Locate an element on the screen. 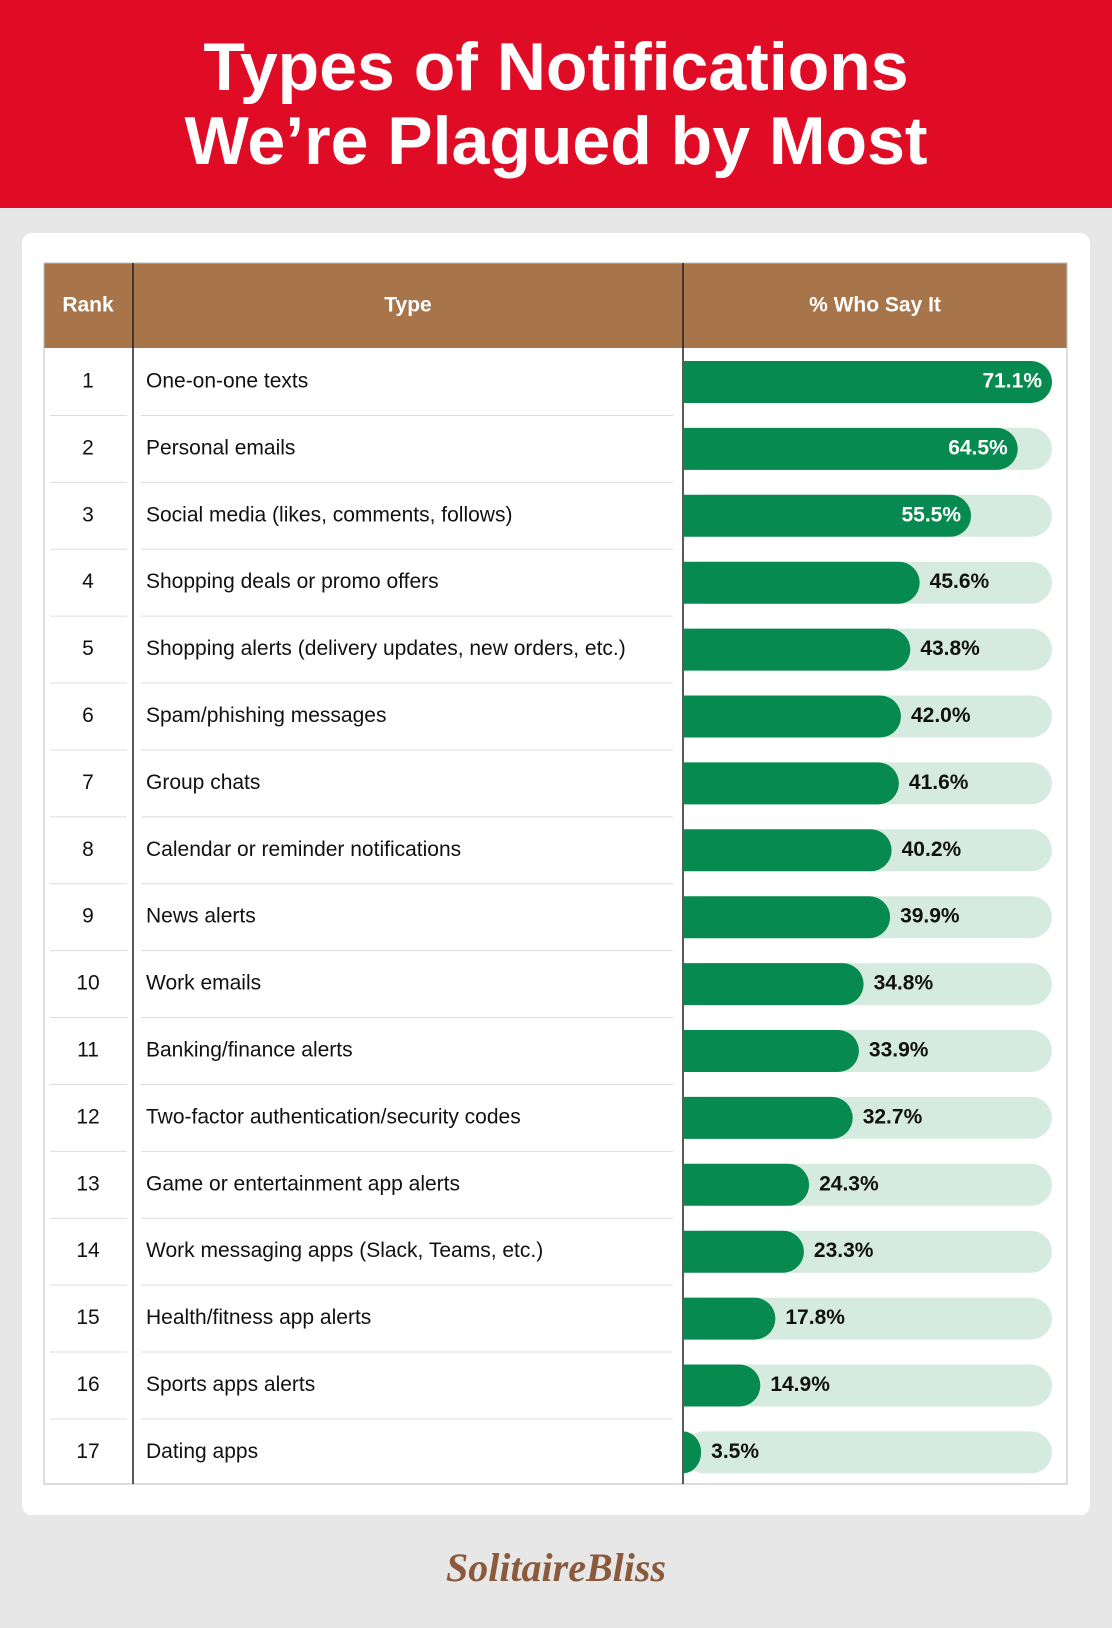 The width and height of the screenshot is (1112, 1628). type-label: Personal emails is located at coordinates (220, 447).